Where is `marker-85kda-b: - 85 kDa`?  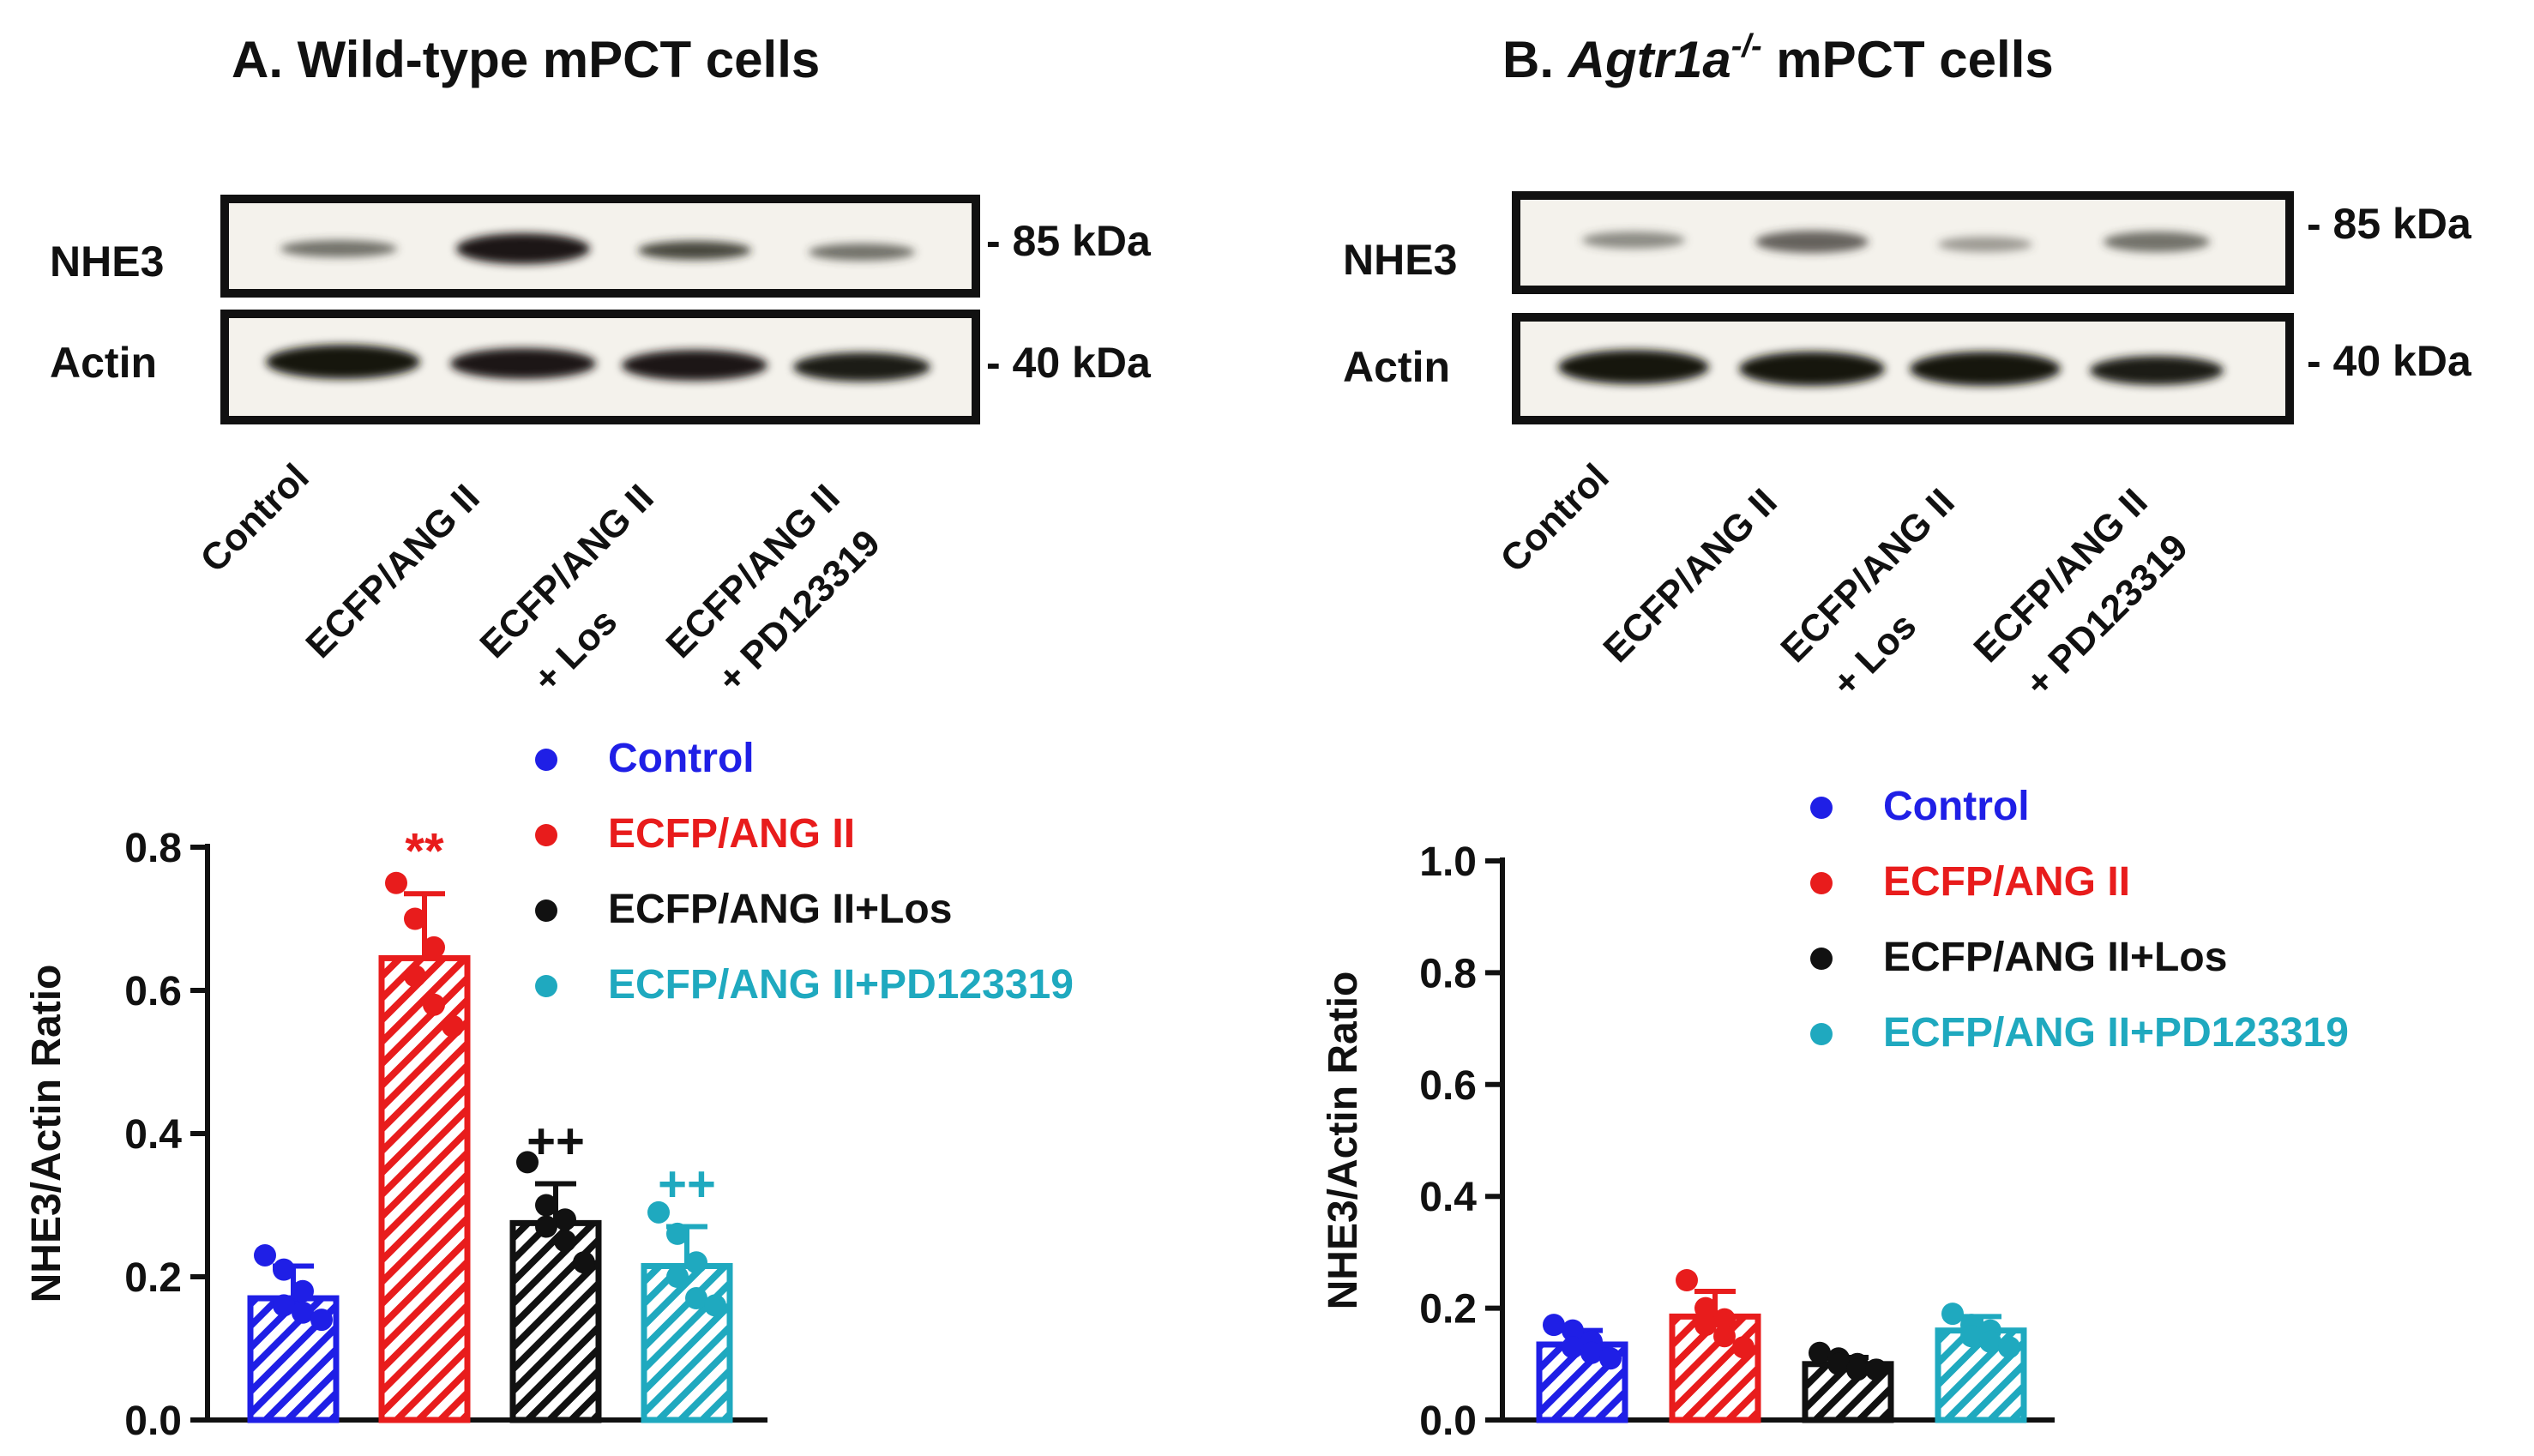 marker-85kda-b: - 85 kDa is located at coordinates (2389, 224).